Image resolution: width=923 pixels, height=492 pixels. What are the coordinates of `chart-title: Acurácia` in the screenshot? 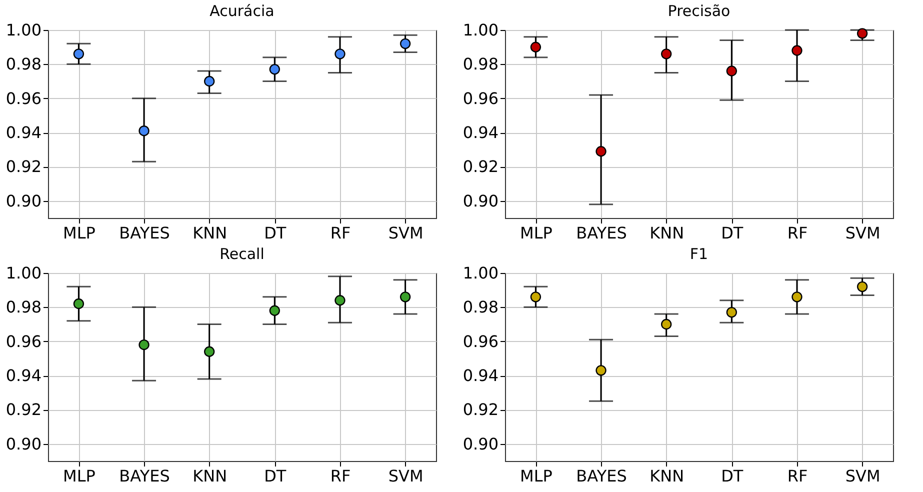 It's located at (242, 11).